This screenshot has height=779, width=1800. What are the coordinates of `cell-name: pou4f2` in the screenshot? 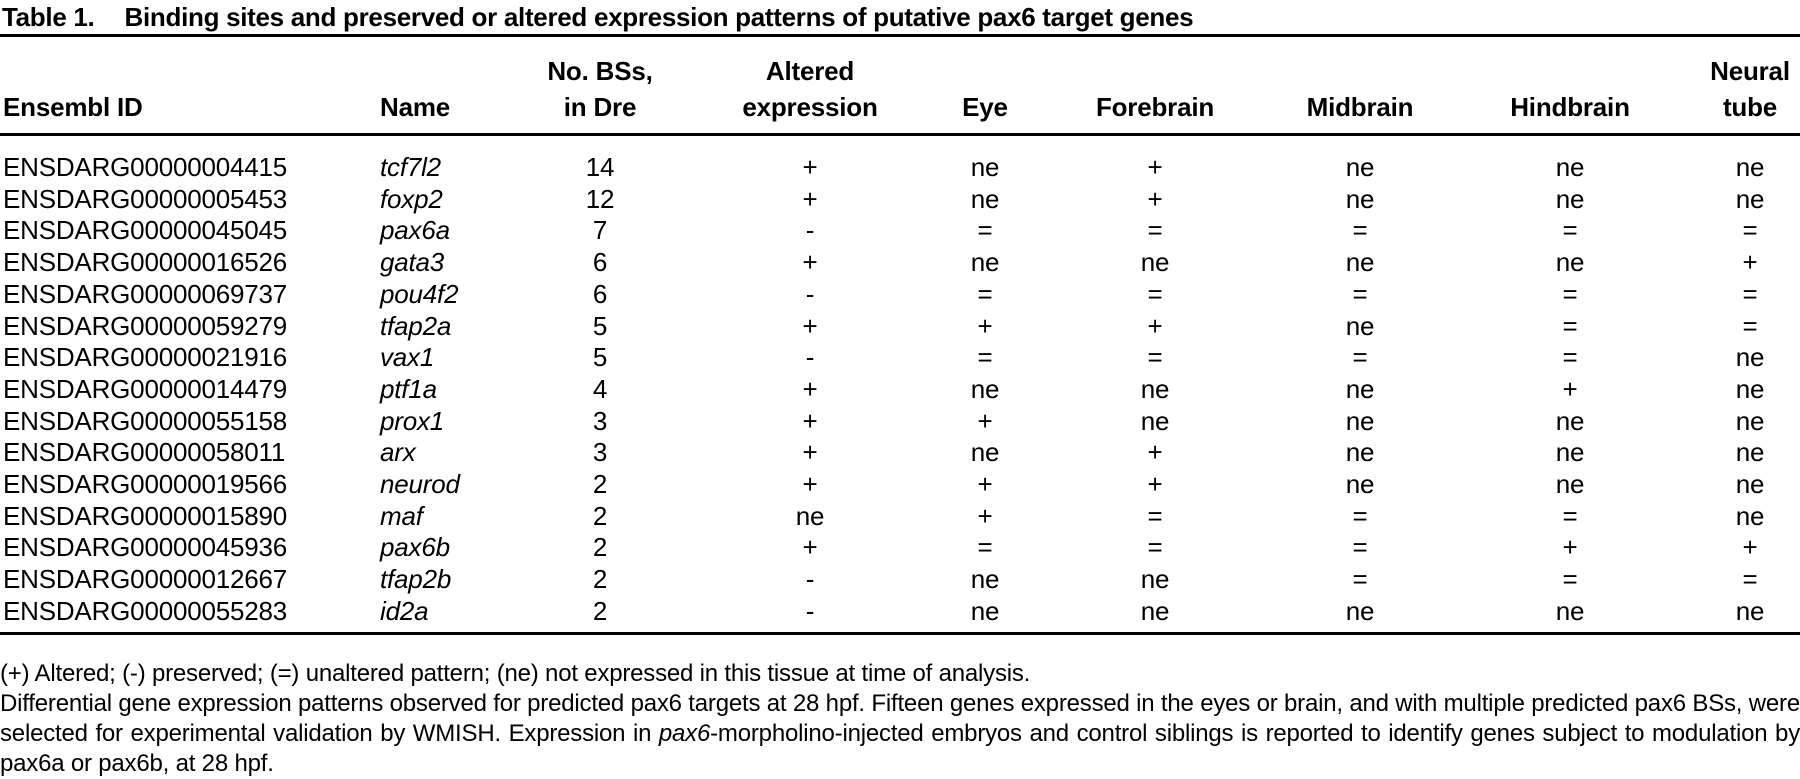 It's located at (419, 293).